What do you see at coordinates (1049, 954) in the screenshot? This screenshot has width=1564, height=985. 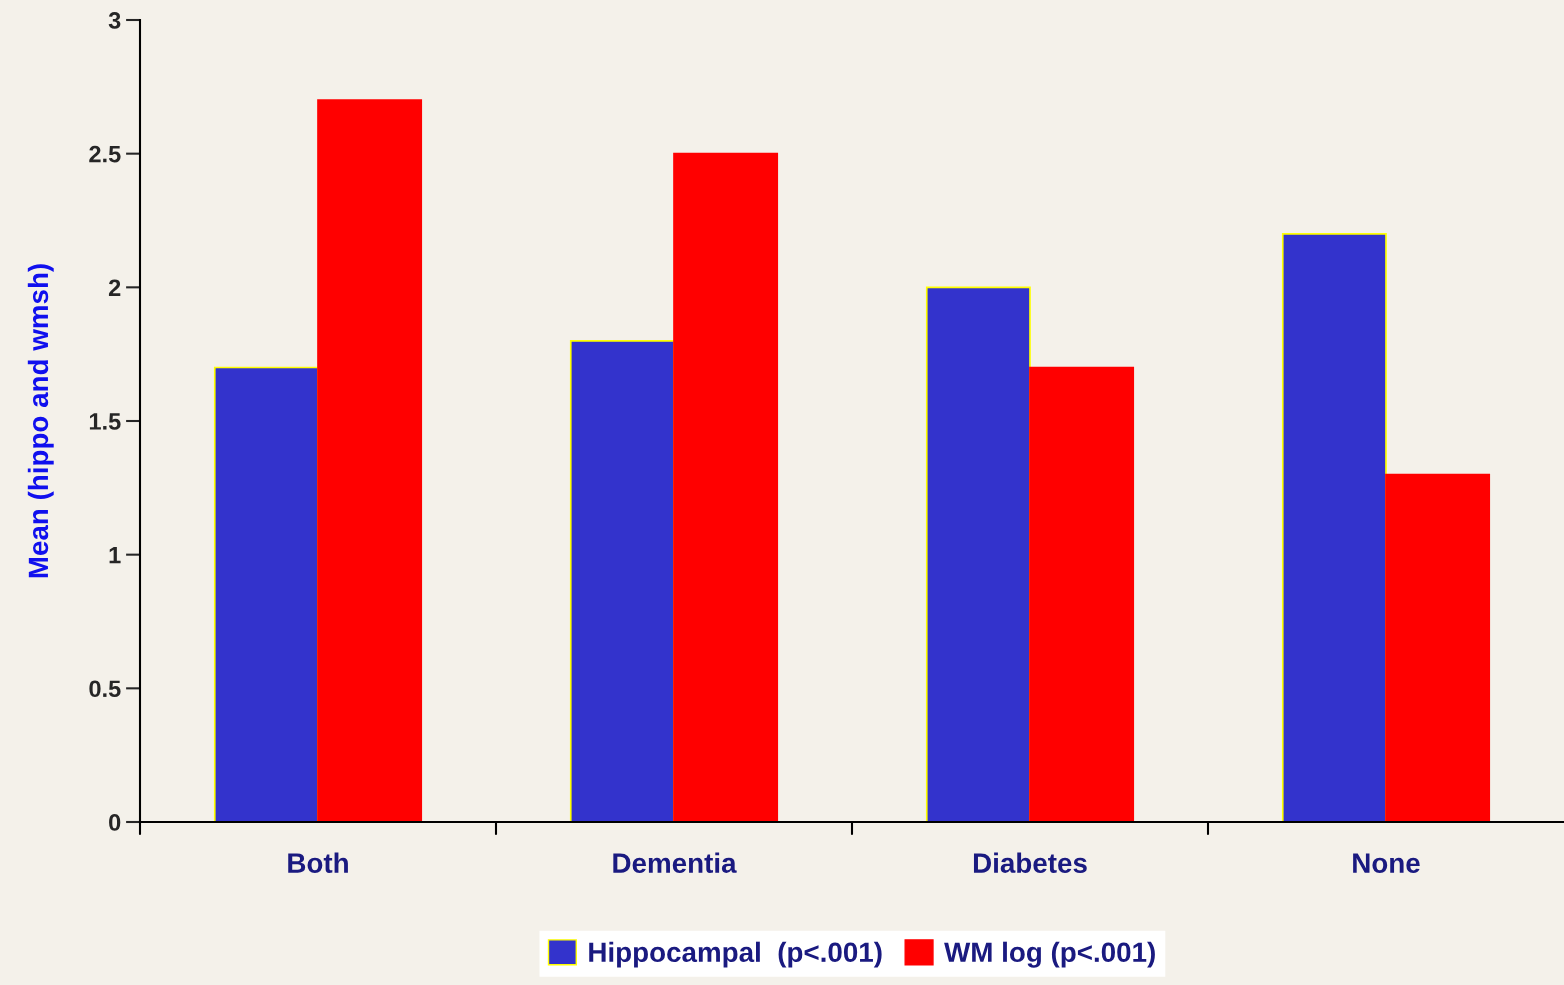 I see `legend-label: WM log (p<.001)` at bounding box center [1049, 954].